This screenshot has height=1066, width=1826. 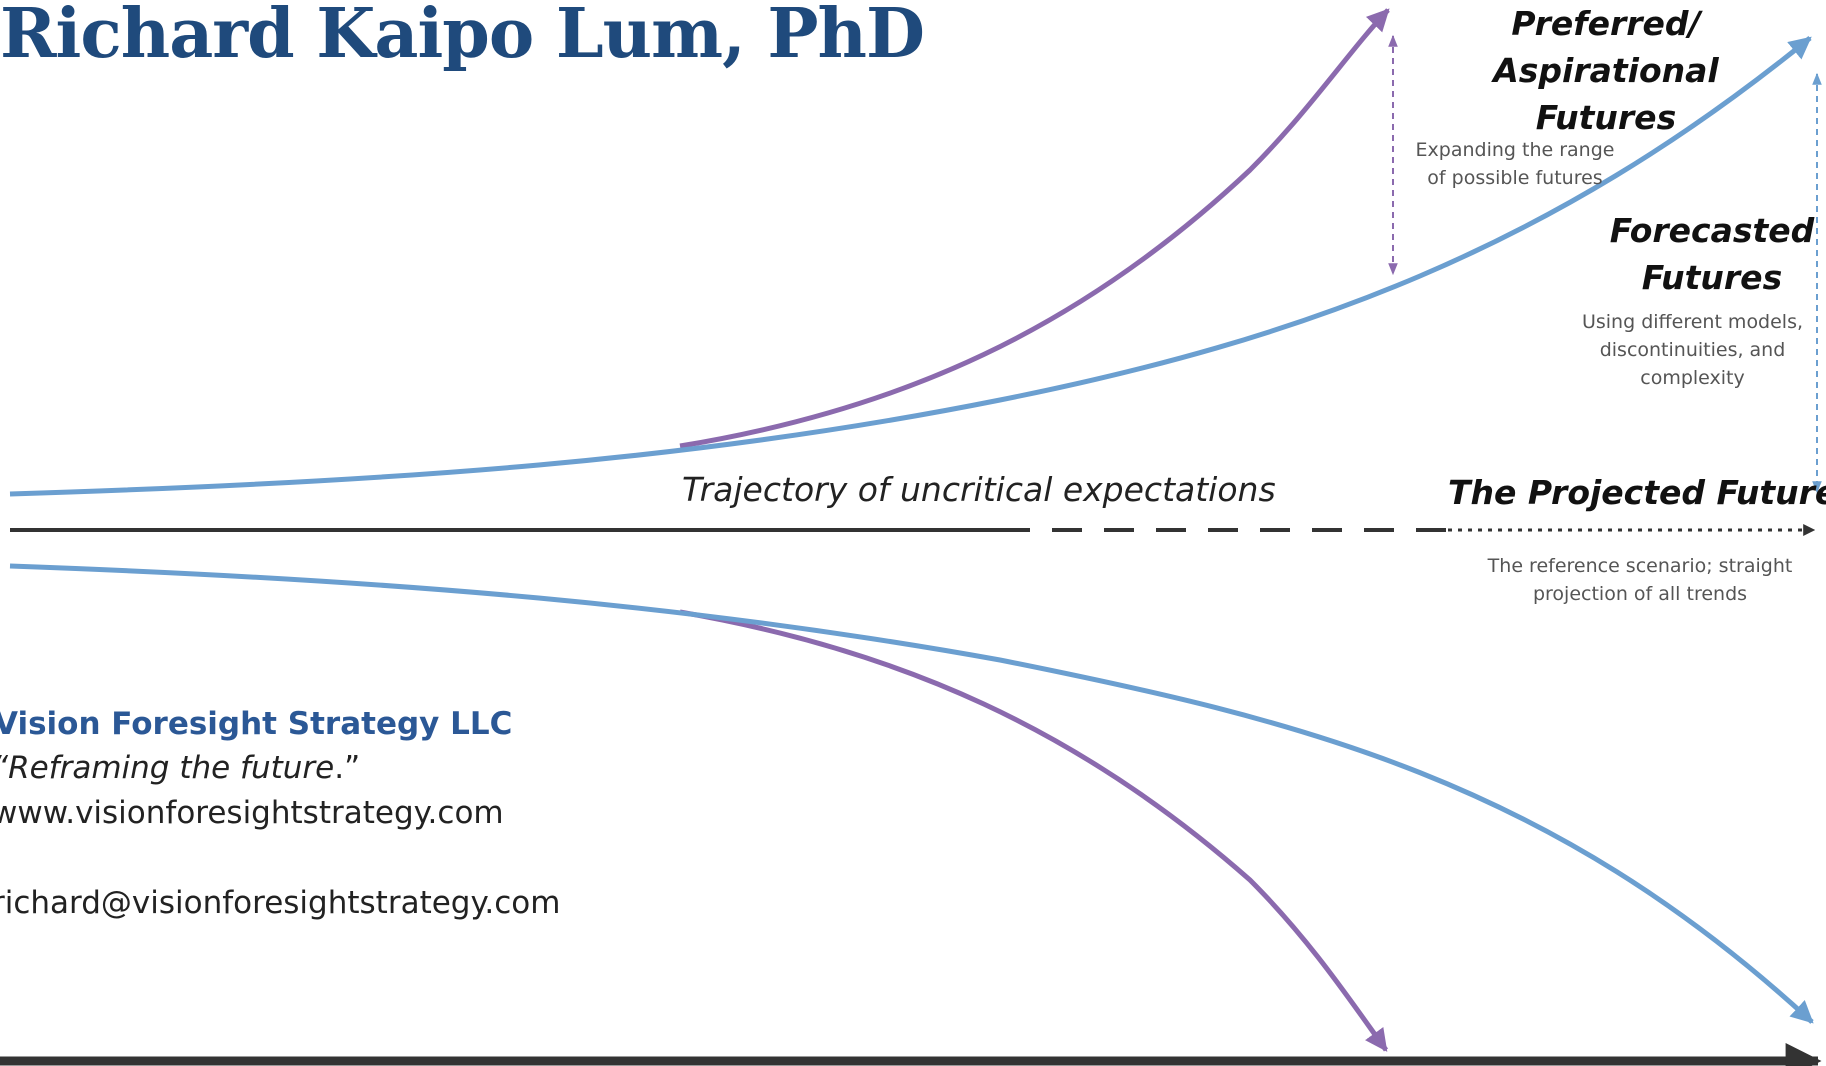 What do you see at coordinates (4, 768) in the screenshot?
I see `tagline-open-quote: “` at bounding box center [4, 768].